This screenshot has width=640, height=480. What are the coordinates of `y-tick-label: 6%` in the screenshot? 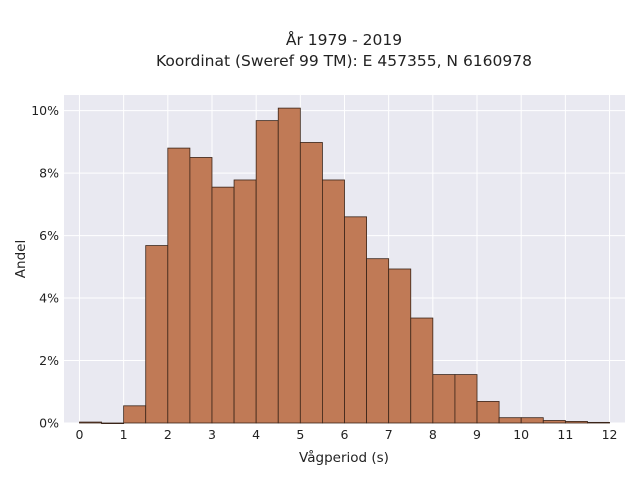 It's located at (49, 235).